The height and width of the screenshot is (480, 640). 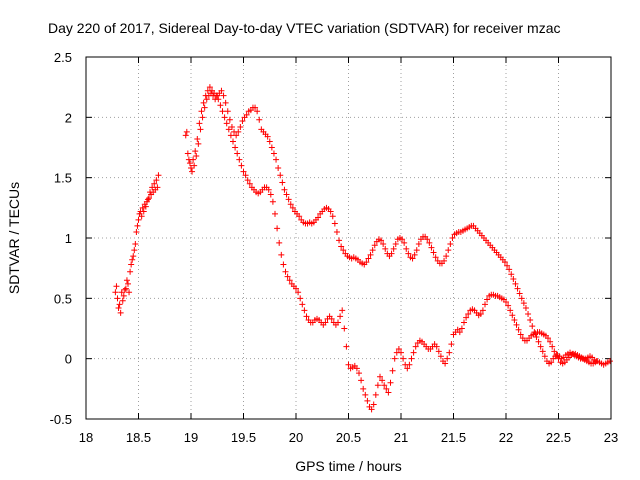 I want to click on x-tick-label: 18, so click(x=86, y=437).